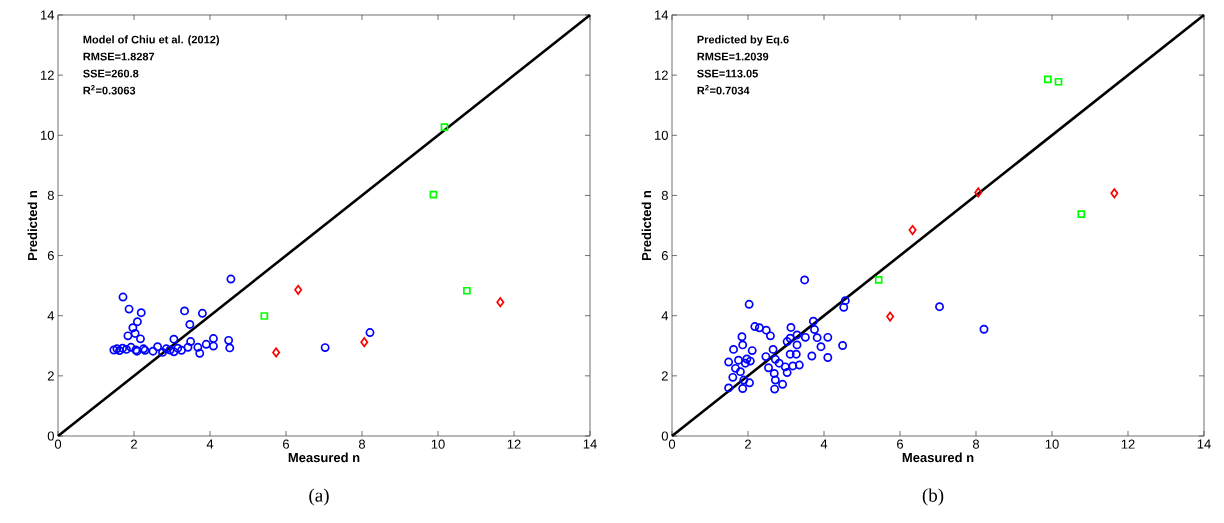 This screenshot has height=523, width=1224. Describe the element at coordinates (590, 444) in the screenshot. I see `x-tick-label: 14` at that location.